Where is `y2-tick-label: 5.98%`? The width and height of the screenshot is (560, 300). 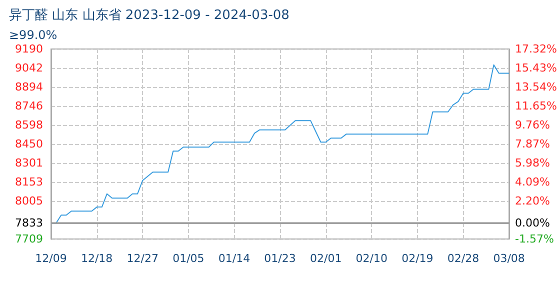 y2-tick-label: 5.98% is located at coordinates (532, 163).